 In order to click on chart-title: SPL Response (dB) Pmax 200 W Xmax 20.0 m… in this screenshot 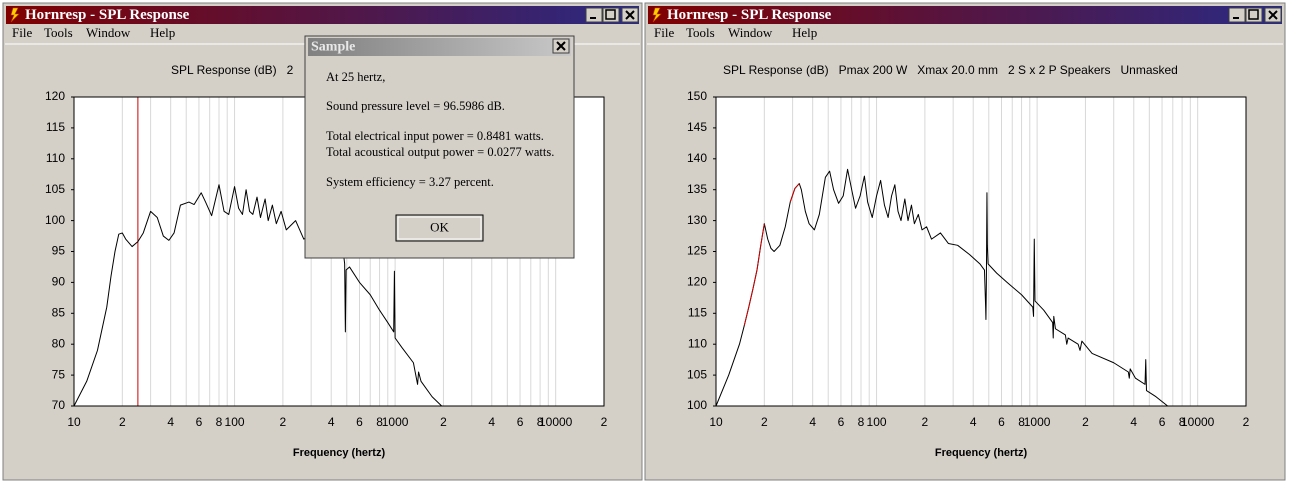, I will do `click(950, 70)`.